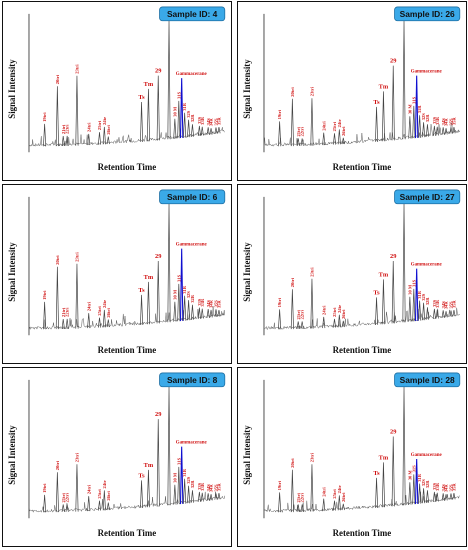 This screenshot has height=550, width=468. What do you see at coordinates (323, 492) in the screenshot?
I see `peak-label: 24tri` at bounding box center [323, 492].